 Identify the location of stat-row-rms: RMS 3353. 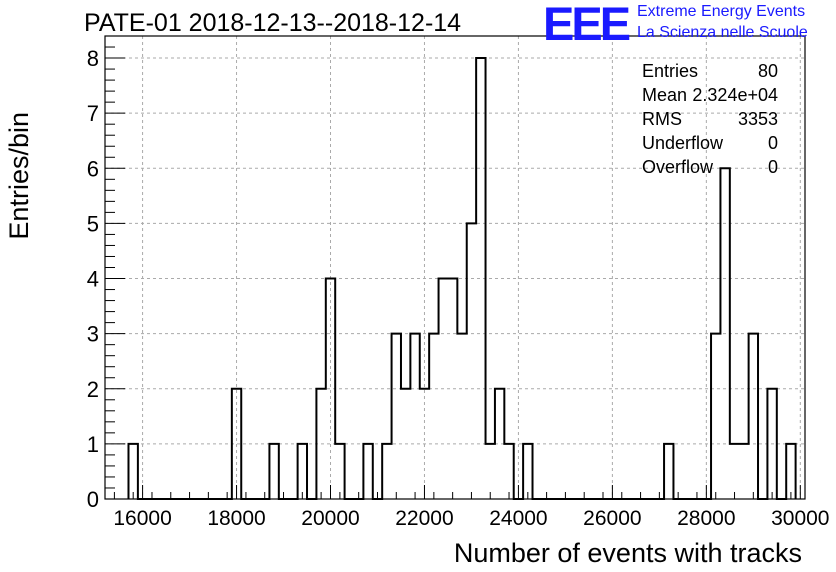
(710, 120).